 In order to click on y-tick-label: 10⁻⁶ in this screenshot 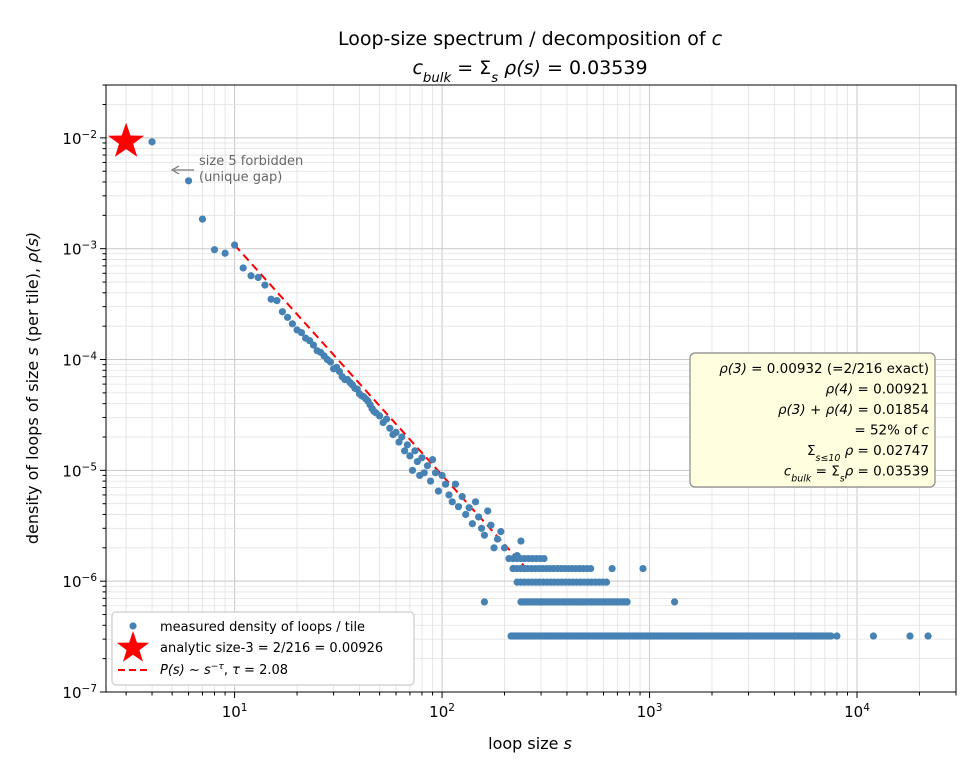, I will do `click(79, 581)`.